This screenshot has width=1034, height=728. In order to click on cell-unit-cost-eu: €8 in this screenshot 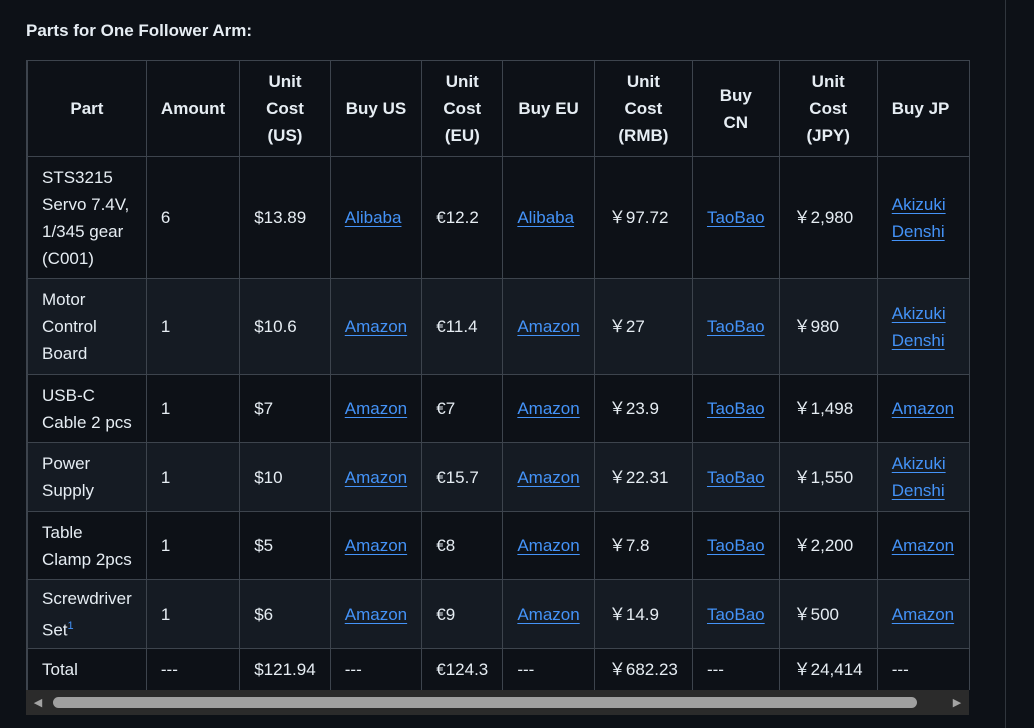, I will do `click(462, 545)`.